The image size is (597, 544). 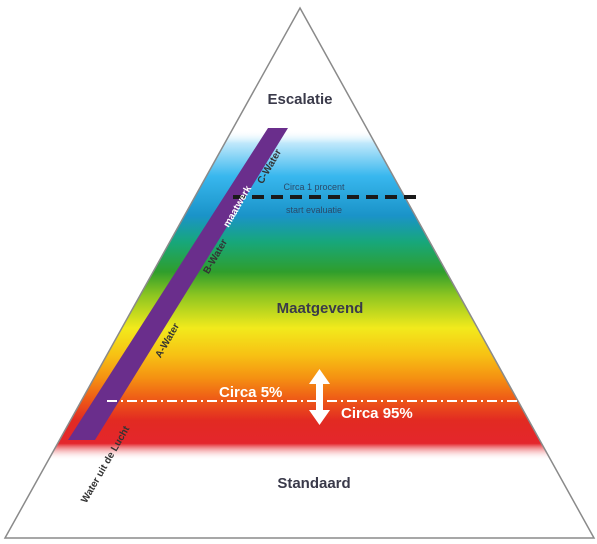 What do you see at coordinates (250, 392) in the screenshot?
I see `percent-upper: Circa 5%` at bounding box center [250, 392].